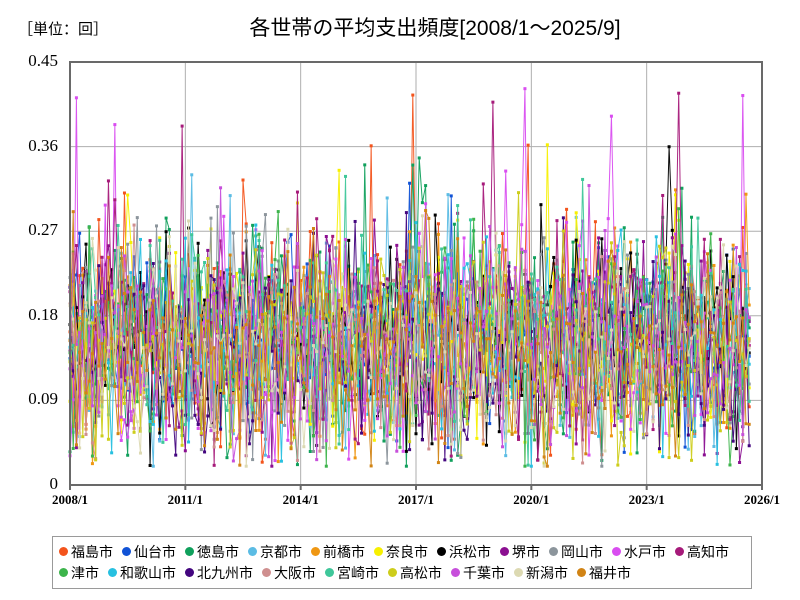 The image size is (800, 600). I want to click on legend-item-宮崎市: 宮崎市, so click(352, 573).